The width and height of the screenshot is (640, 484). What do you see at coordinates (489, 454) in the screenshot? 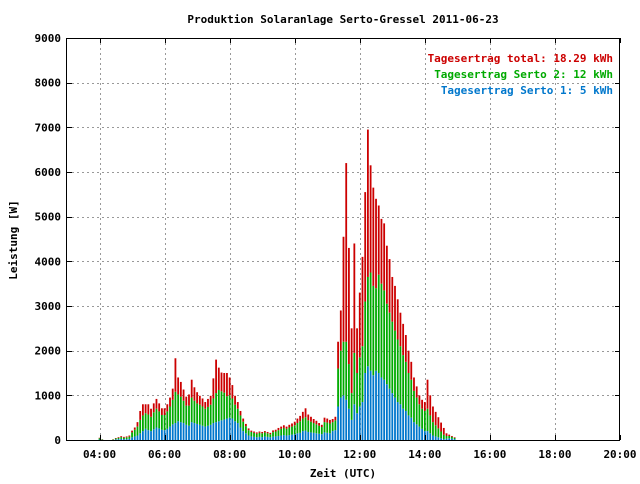
I see `x-tick-label: 16:00` at bounding box center [489, 454].